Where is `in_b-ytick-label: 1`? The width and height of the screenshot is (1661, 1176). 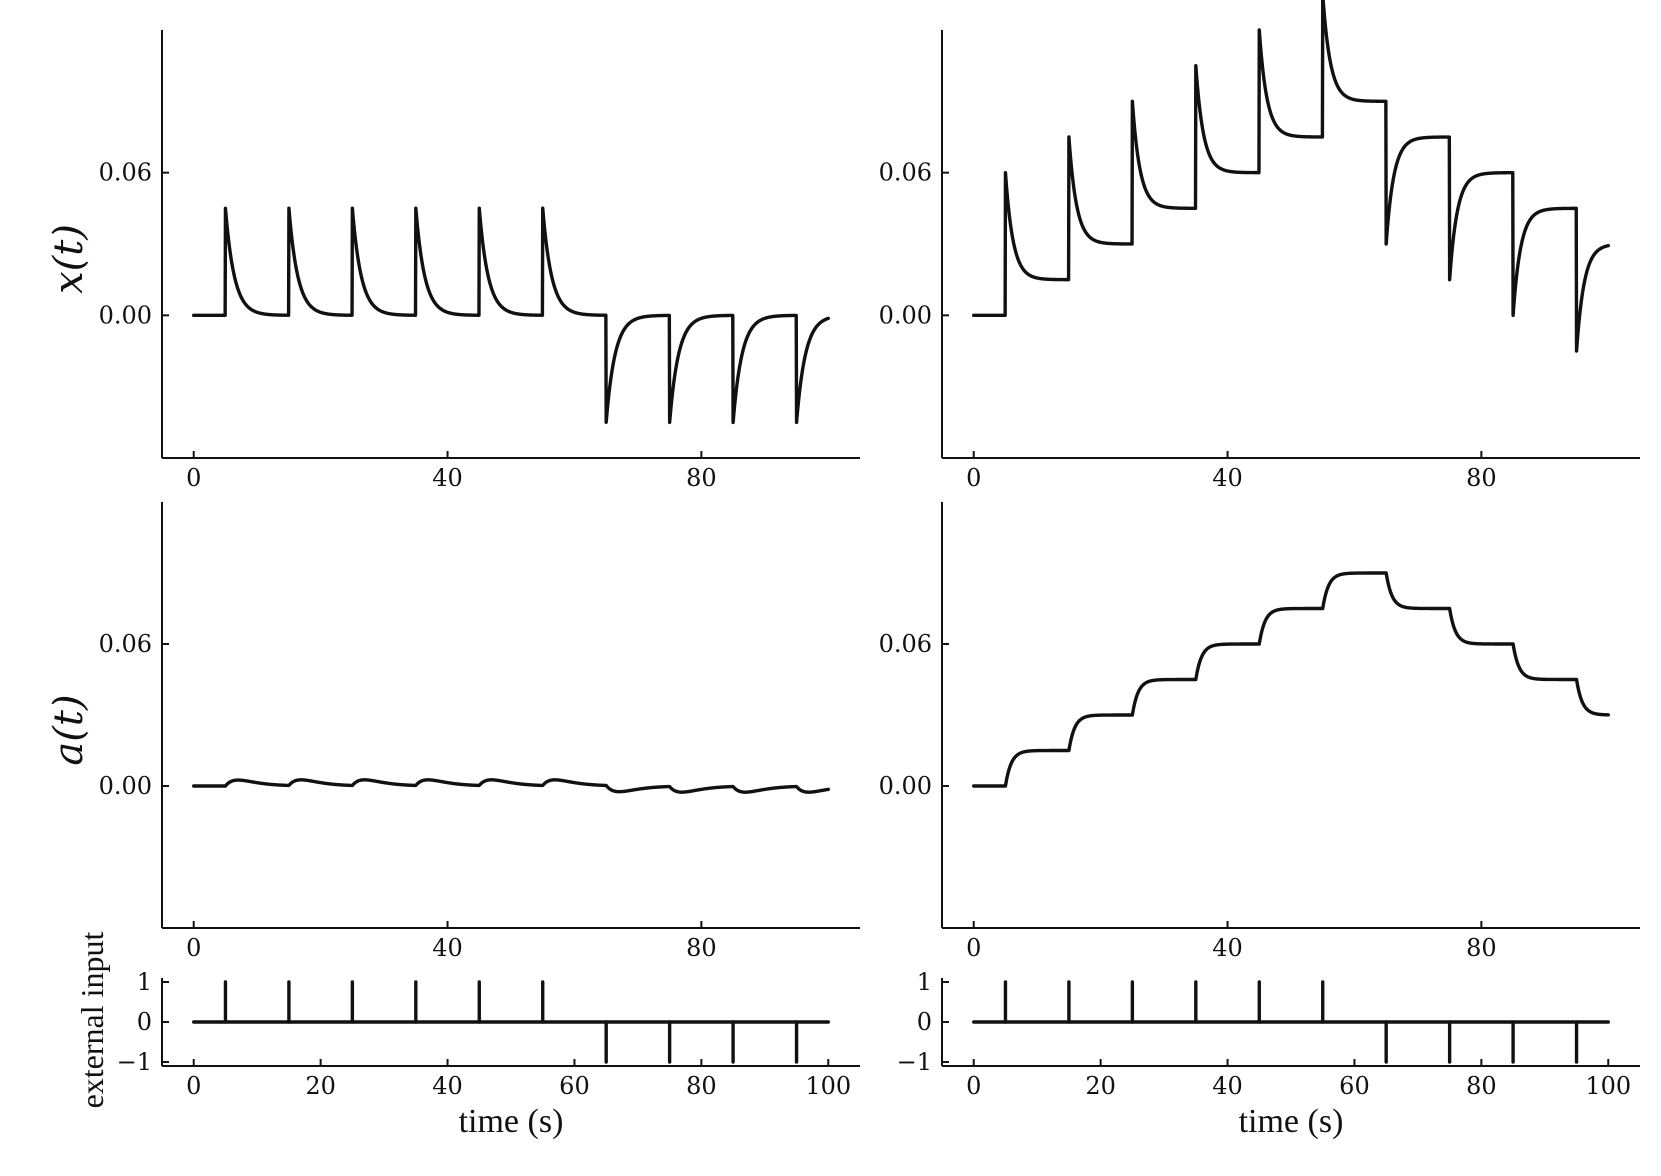
in_b-ytick-label: 1 is located at coordinates (924, 982).